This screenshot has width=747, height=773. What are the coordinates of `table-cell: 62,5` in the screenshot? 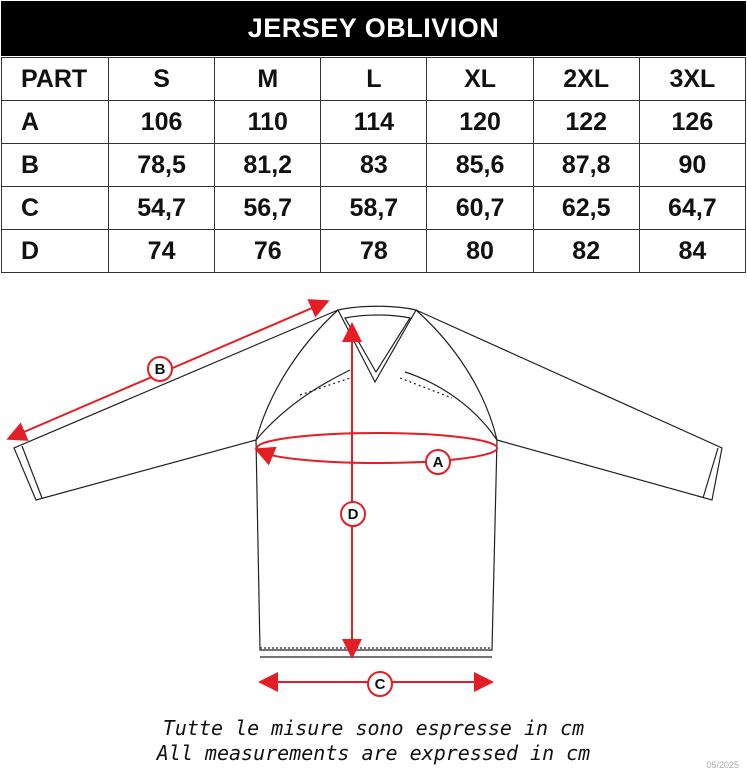 It's located at (586, 208).